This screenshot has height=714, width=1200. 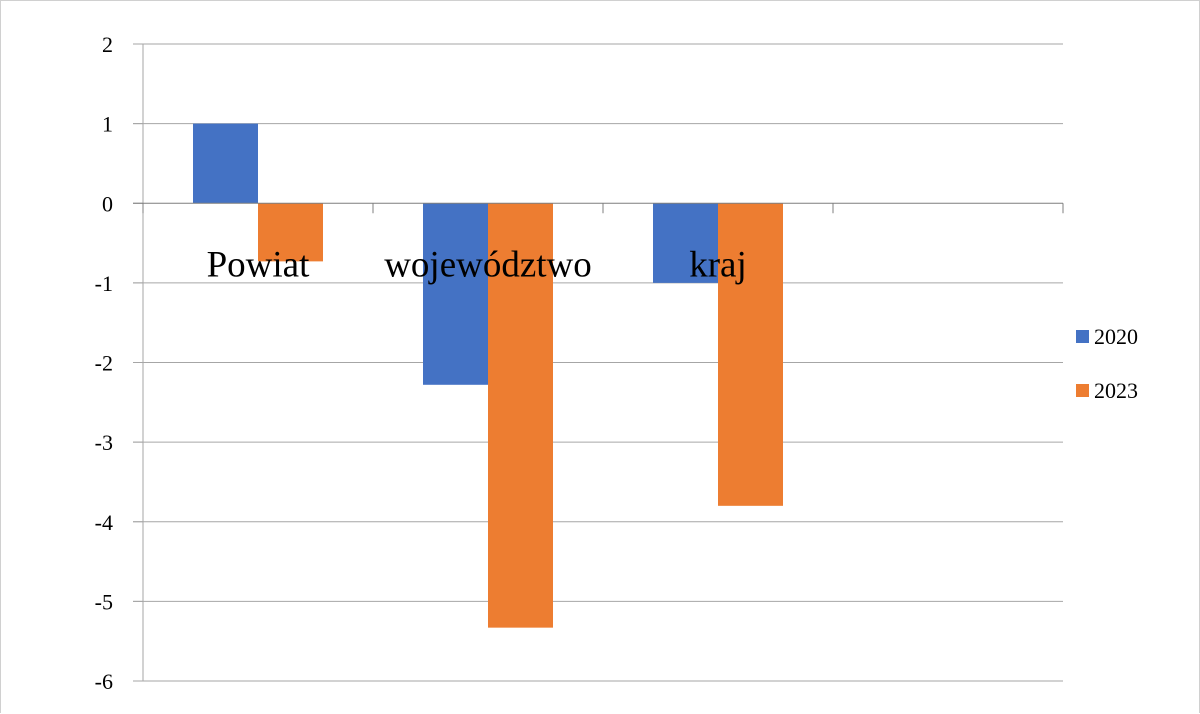 What do you see at coordinates (107, 124) in the screenshot?
I see `y-tick-label: 1` at bounding box center [107, 124].